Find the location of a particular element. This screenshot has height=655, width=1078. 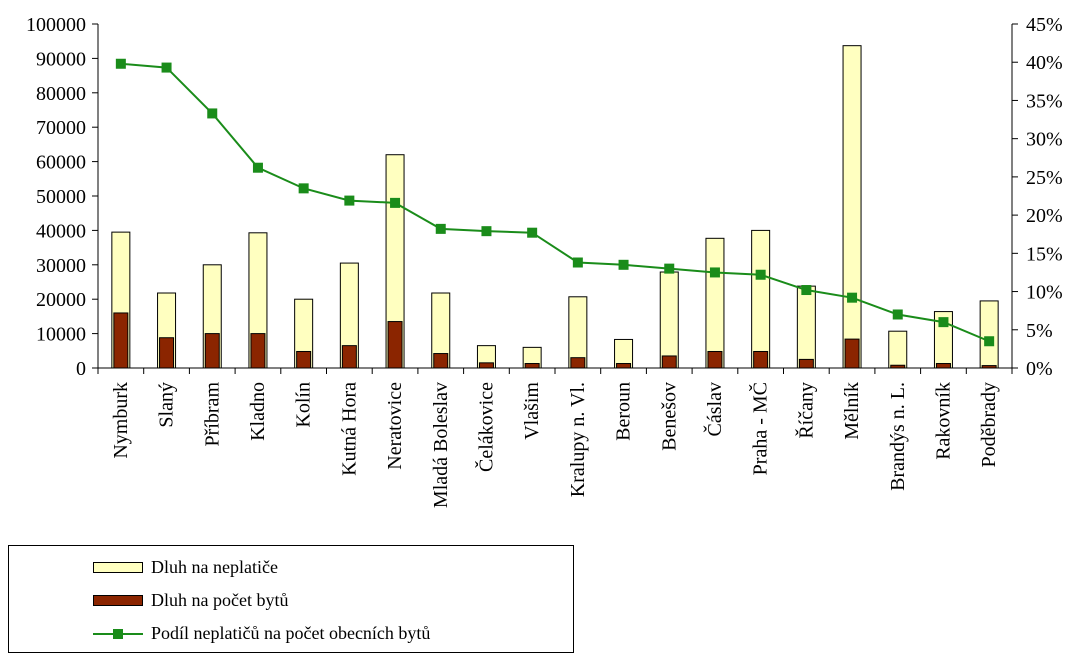

right-tick-label: 30% is located at coordinates (1044, 140).